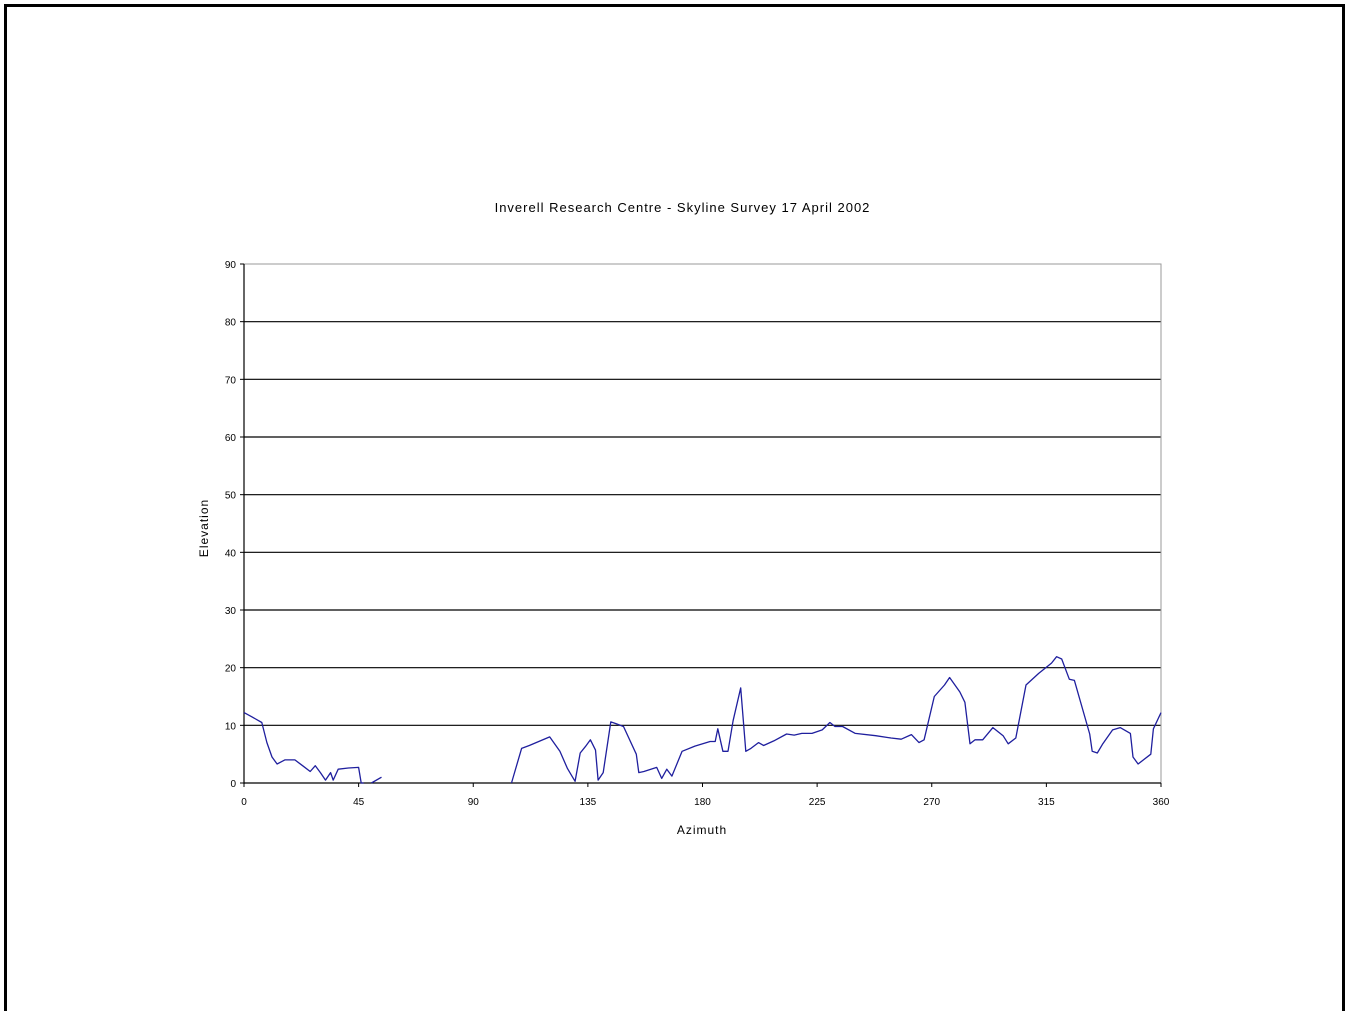 The height and width of the screenshot is (1011, 1355). Describe the element at coordinates (231, 496) in the screenshot. I see `y-tick-label: 50` at that location.